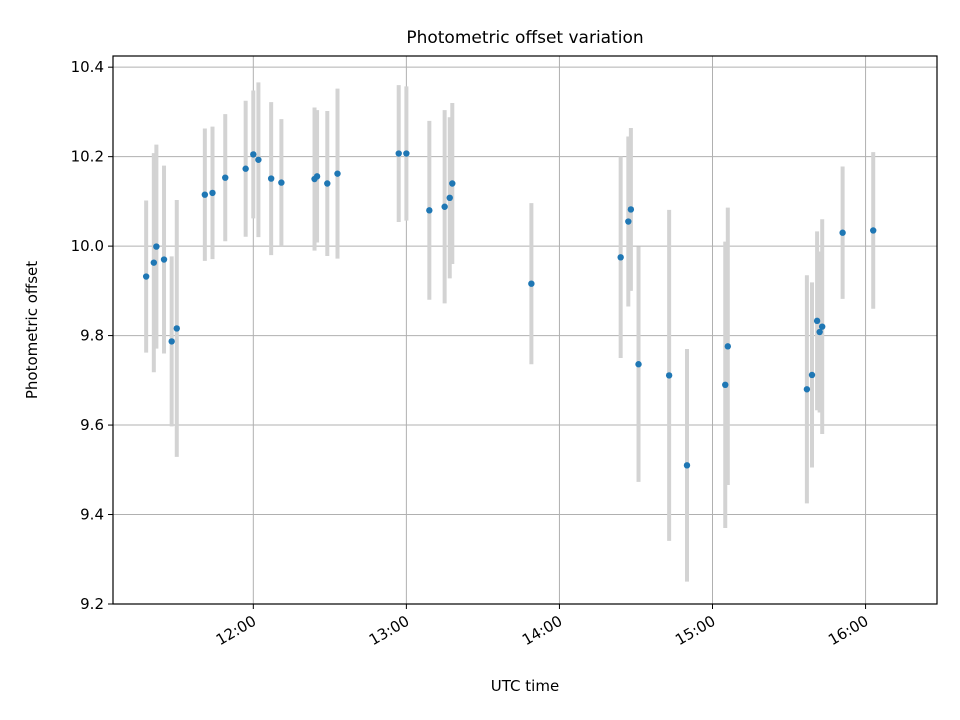  What do you see at coordinates (32, 330) in the screenshot?
I see `y-axis-label: Photometric offset` at bounding box center [32, 330].